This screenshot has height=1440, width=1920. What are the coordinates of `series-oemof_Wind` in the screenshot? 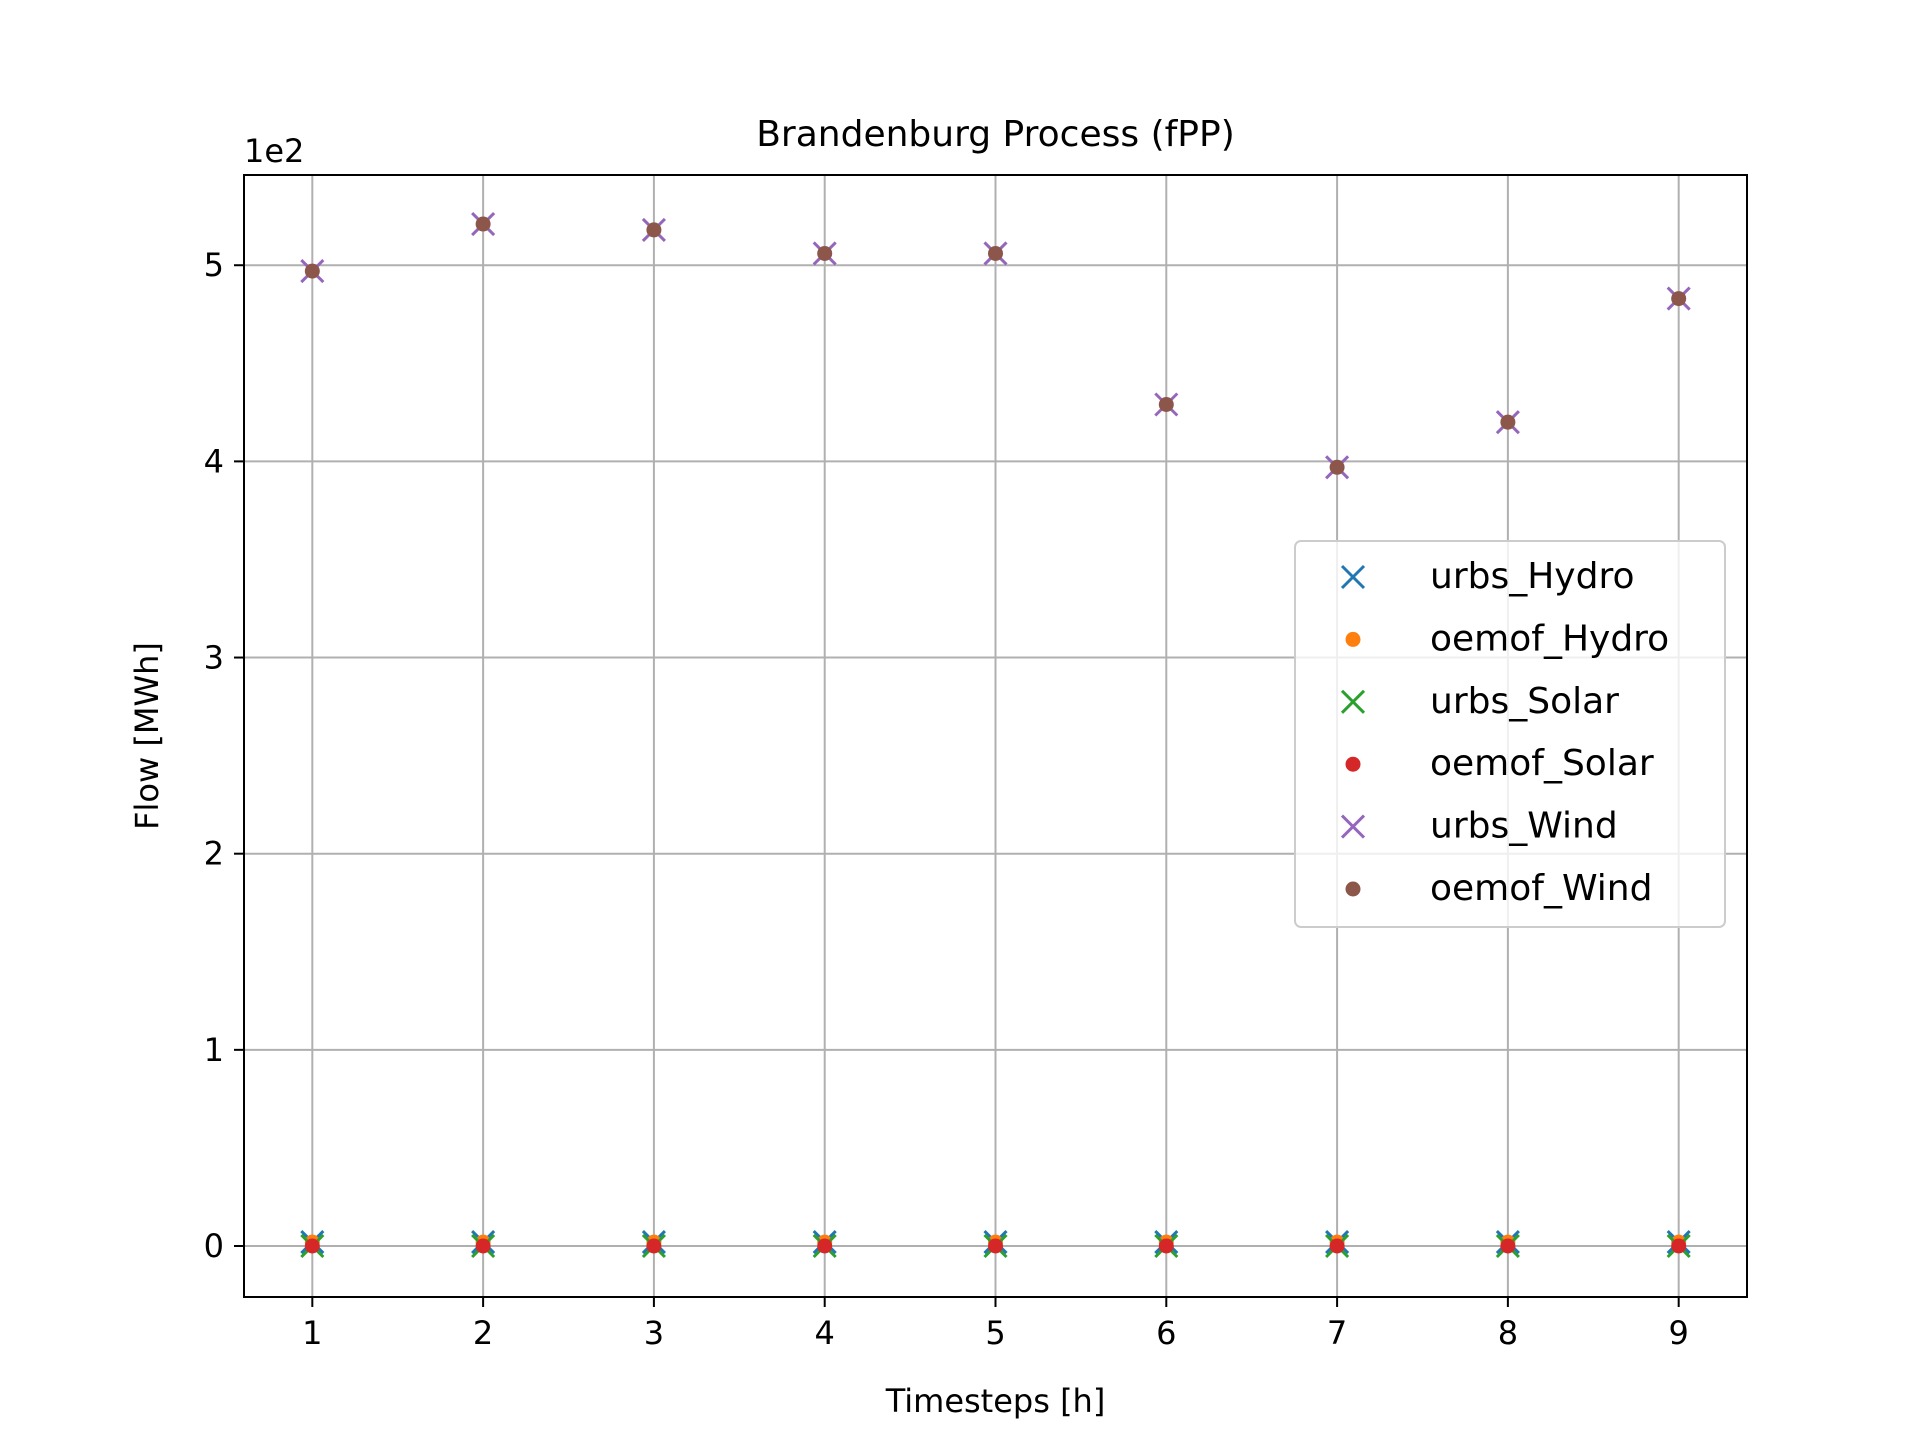 It's located at (995, 345).